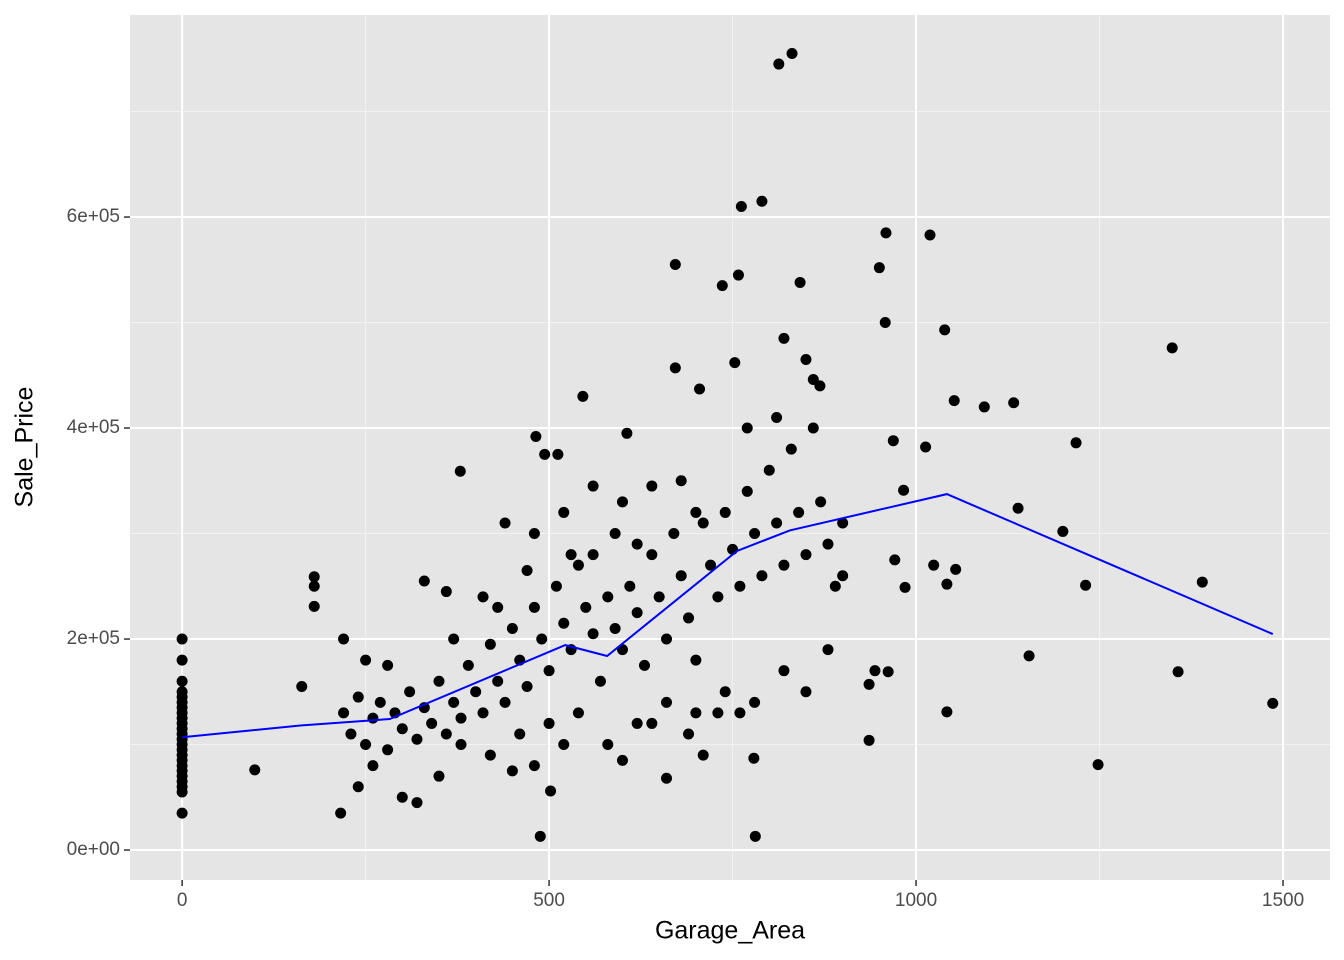 The image size is (1344, 960). What do you see at coordinates (549, 900) in the screenshot?
I see `x-tick-label: 500` at bounding box center [549, 900].